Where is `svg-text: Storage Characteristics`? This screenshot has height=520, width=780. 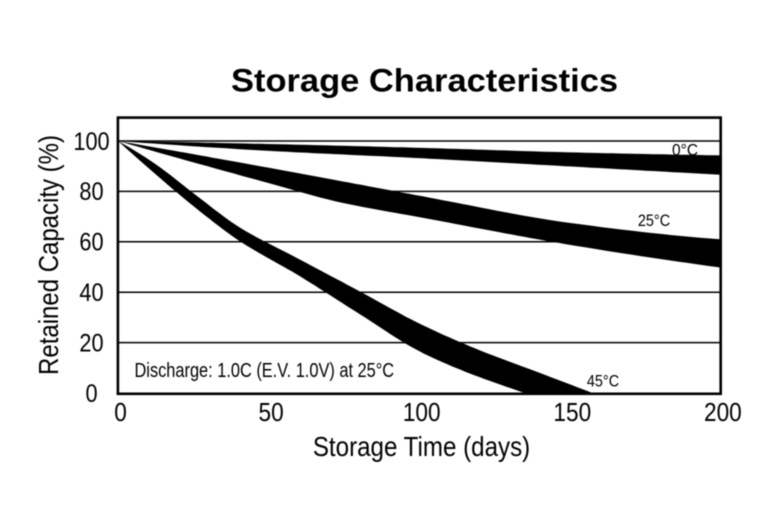
svg-text: Storage Characteristics is located at coordinates (424, 81).